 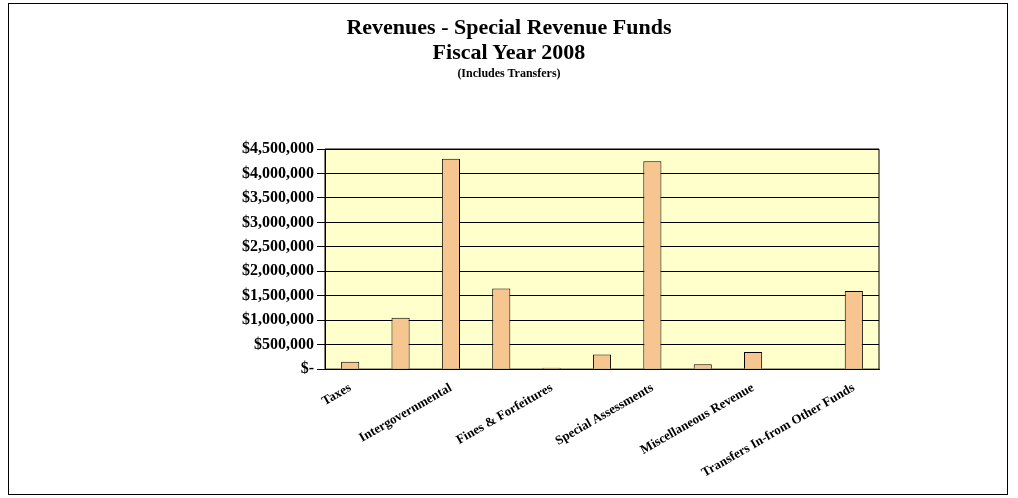 I want to click on text: (Includes Transfers), so click(x=509, y=73).